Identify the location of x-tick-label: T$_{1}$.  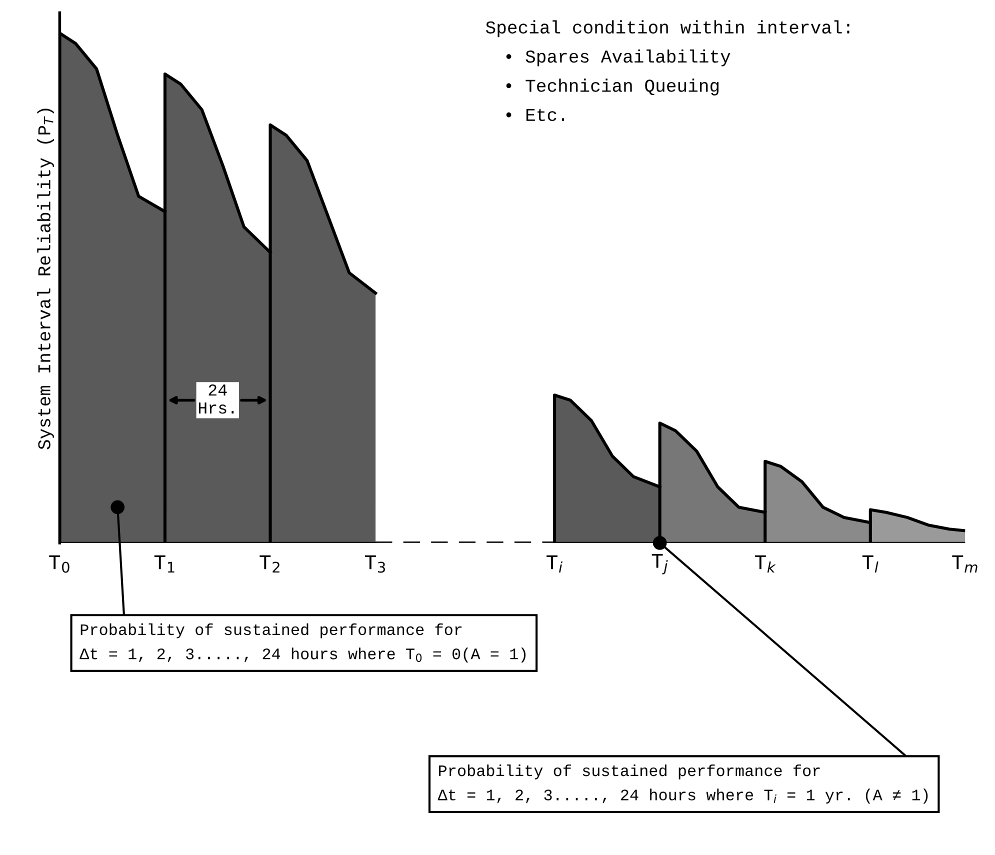
(164, 564).